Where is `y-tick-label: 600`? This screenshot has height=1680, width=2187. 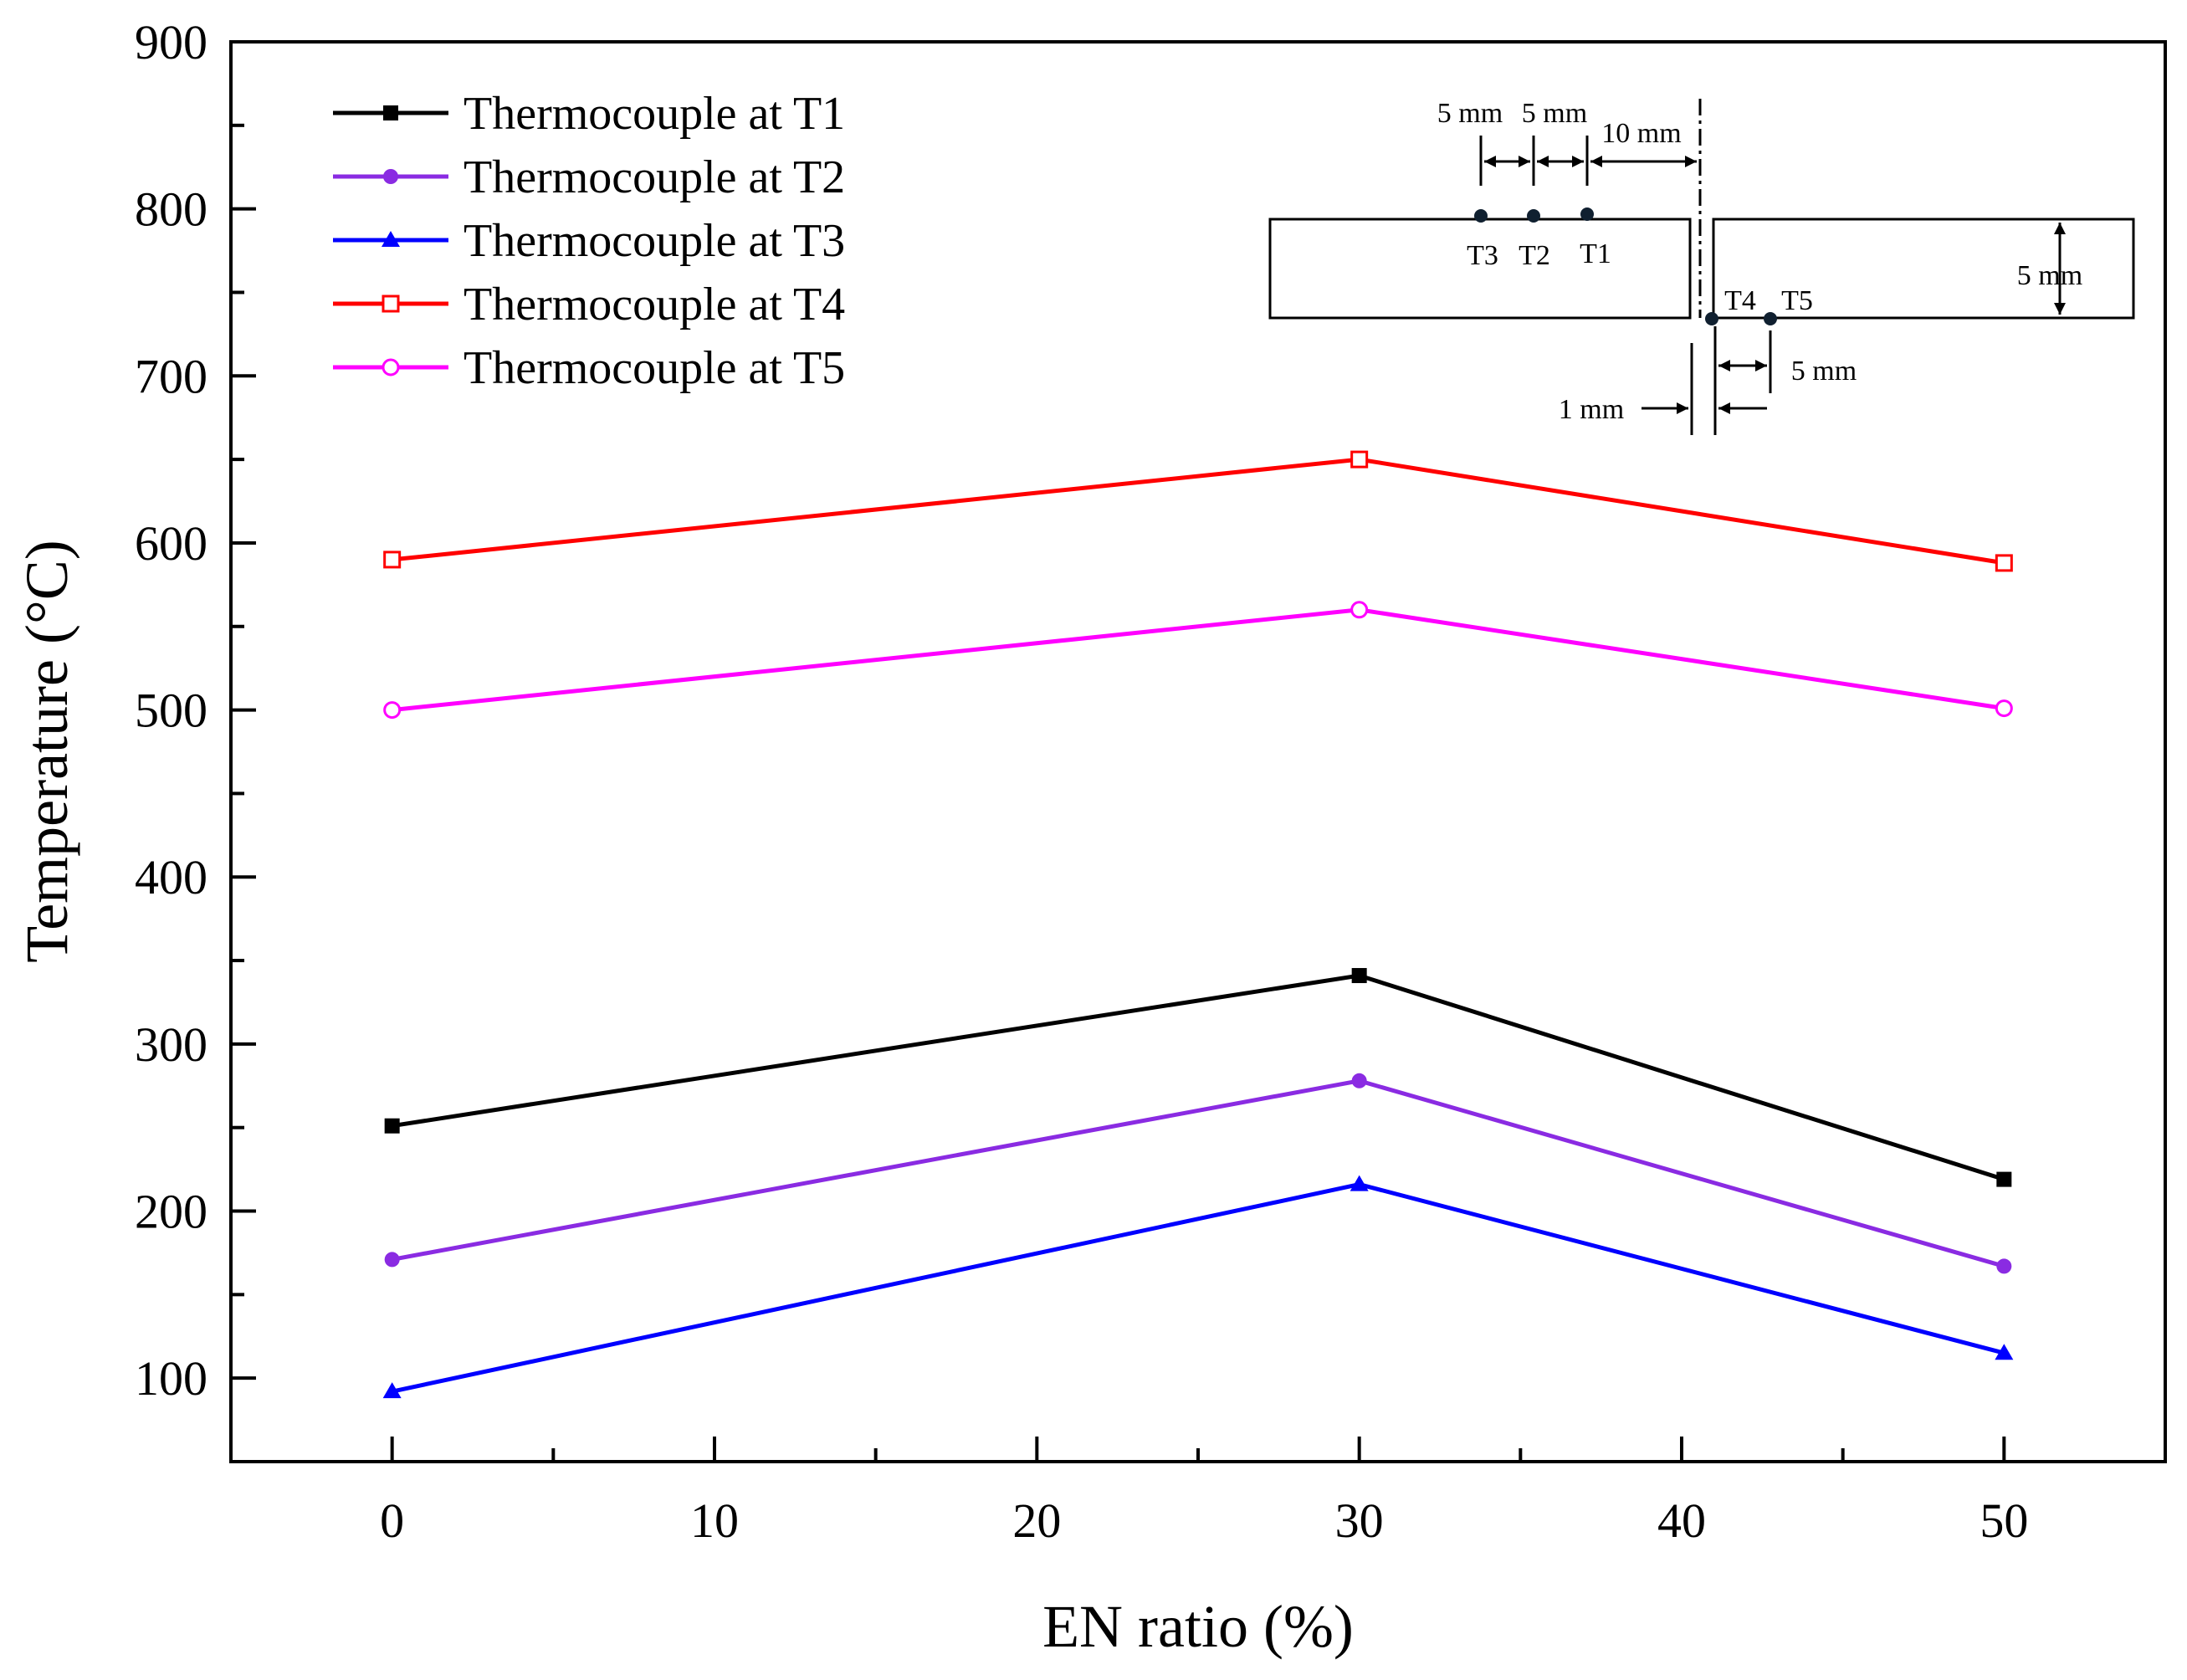 y-tick-label: 600 is located at coordinates (171, 543).